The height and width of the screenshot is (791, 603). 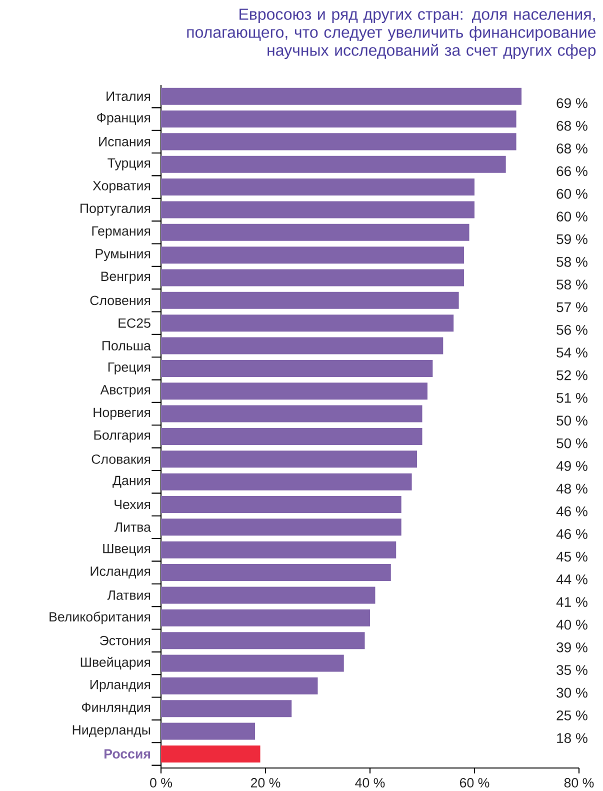 What do you see at coordinates (115, 663) in the screenshot?
I see `y-tick-label: Швейцария` at bounding box center [115, 663].